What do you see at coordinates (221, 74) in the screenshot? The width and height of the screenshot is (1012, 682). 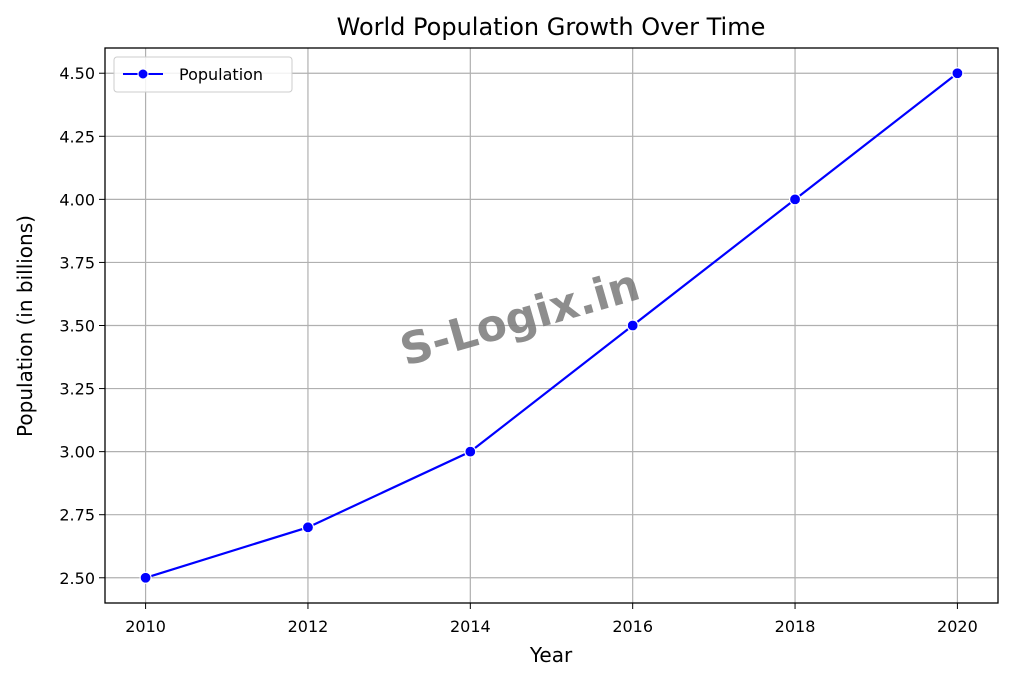 I see `legend-label: Population` at bounding box center [221, 74].